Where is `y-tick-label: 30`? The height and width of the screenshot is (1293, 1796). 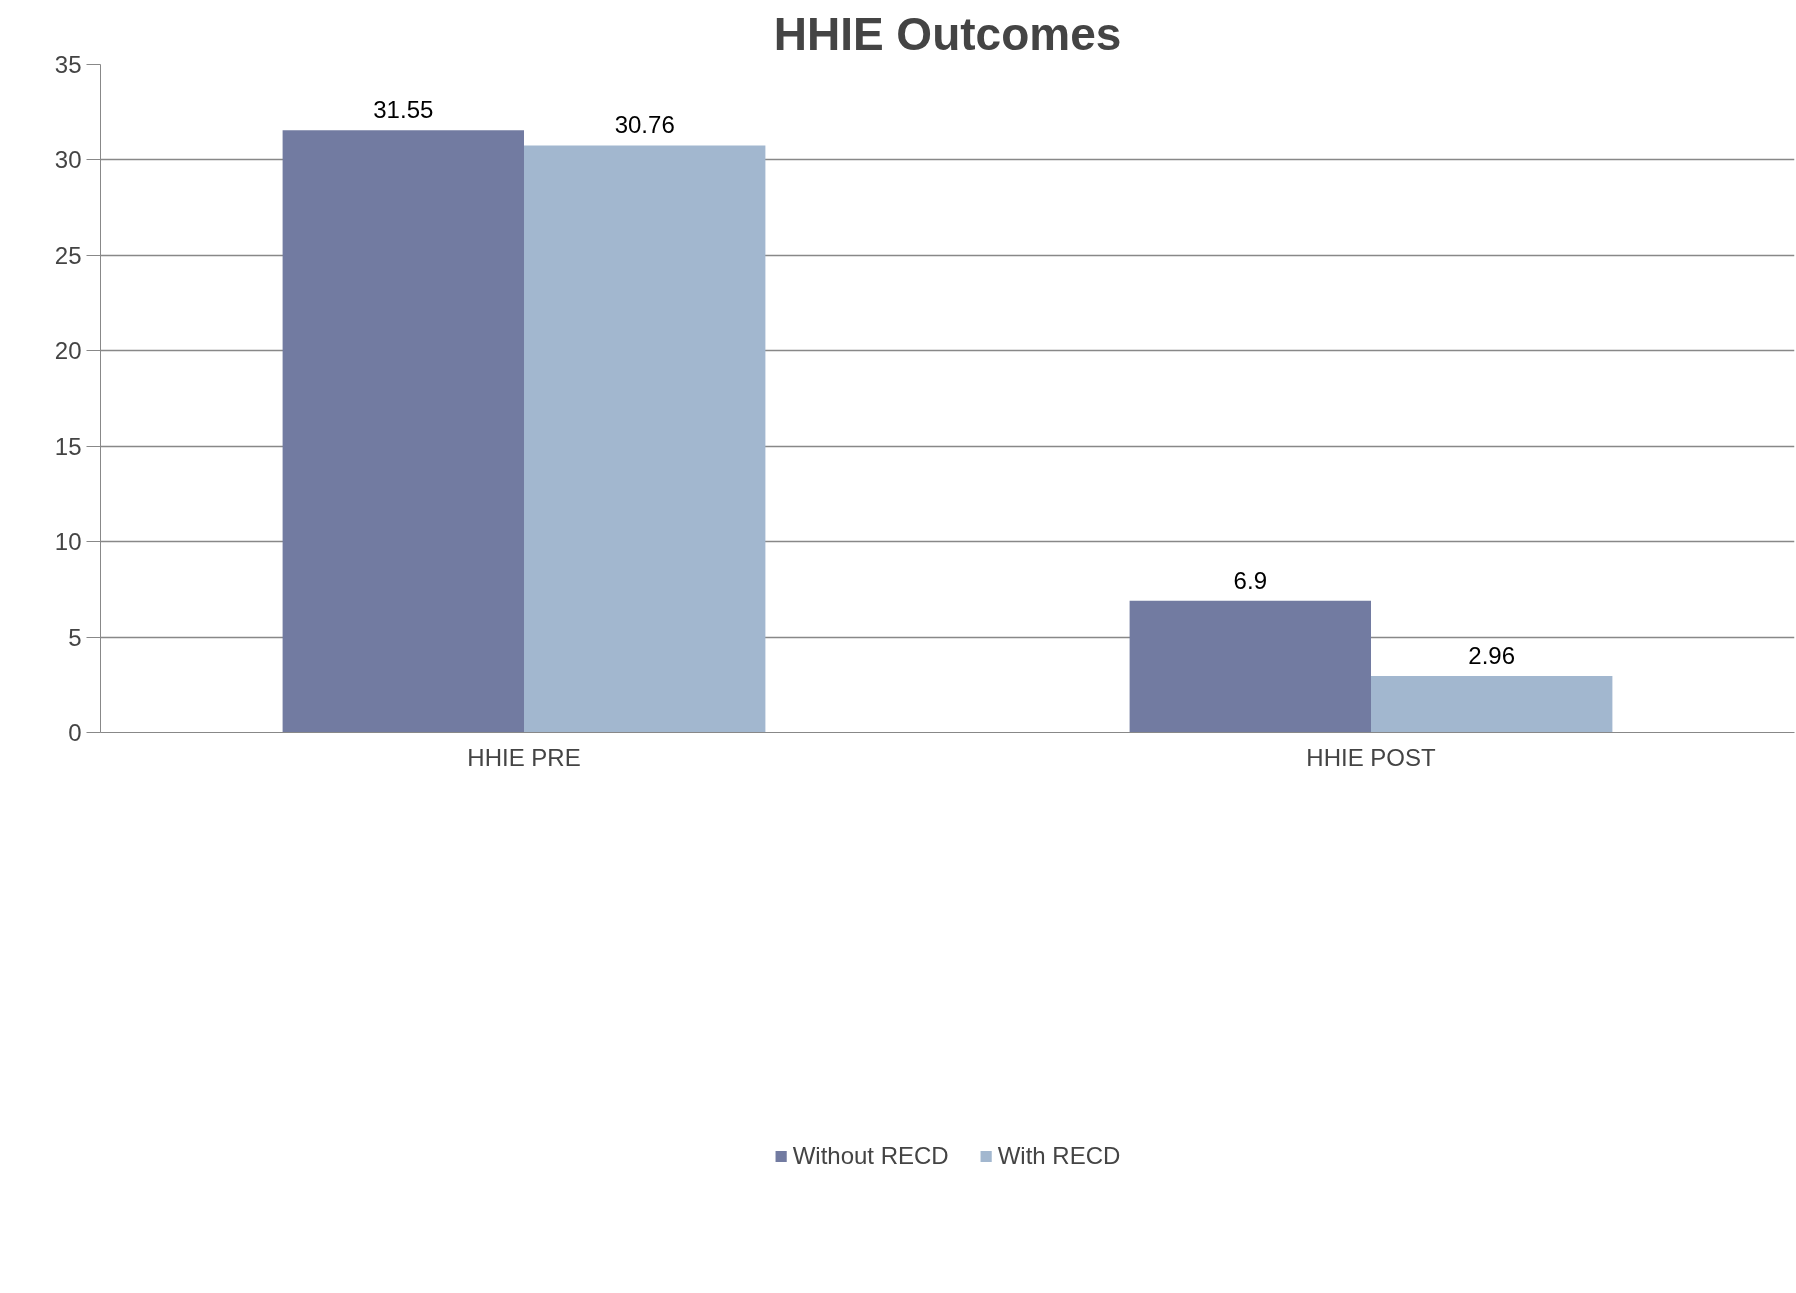
y-tick-label: 30 is located at coordinates (68, 160).